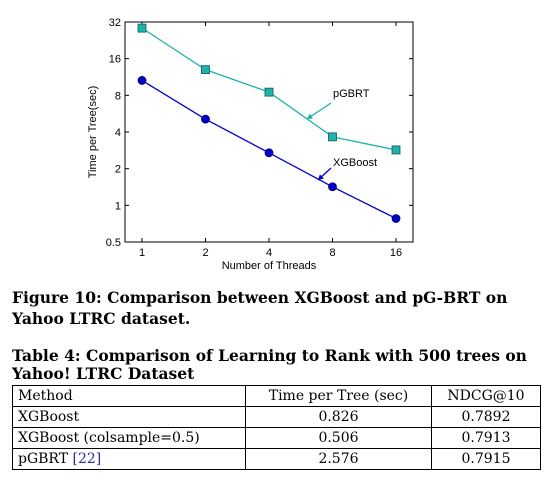 This screenshot has height=480, width=551. I want to click on x-tick-label: 2, so click(205, 253).